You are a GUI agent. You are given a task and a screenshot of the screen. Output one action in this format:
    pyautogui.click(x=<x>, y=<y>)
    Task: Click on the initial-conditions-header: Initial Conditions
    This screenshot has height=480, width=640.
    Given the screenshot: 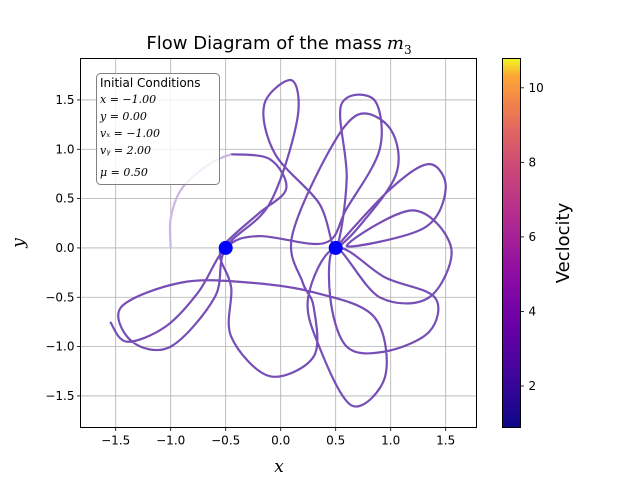 What is the action you would take?
    pyautogui.click(x=150, y=83)
    